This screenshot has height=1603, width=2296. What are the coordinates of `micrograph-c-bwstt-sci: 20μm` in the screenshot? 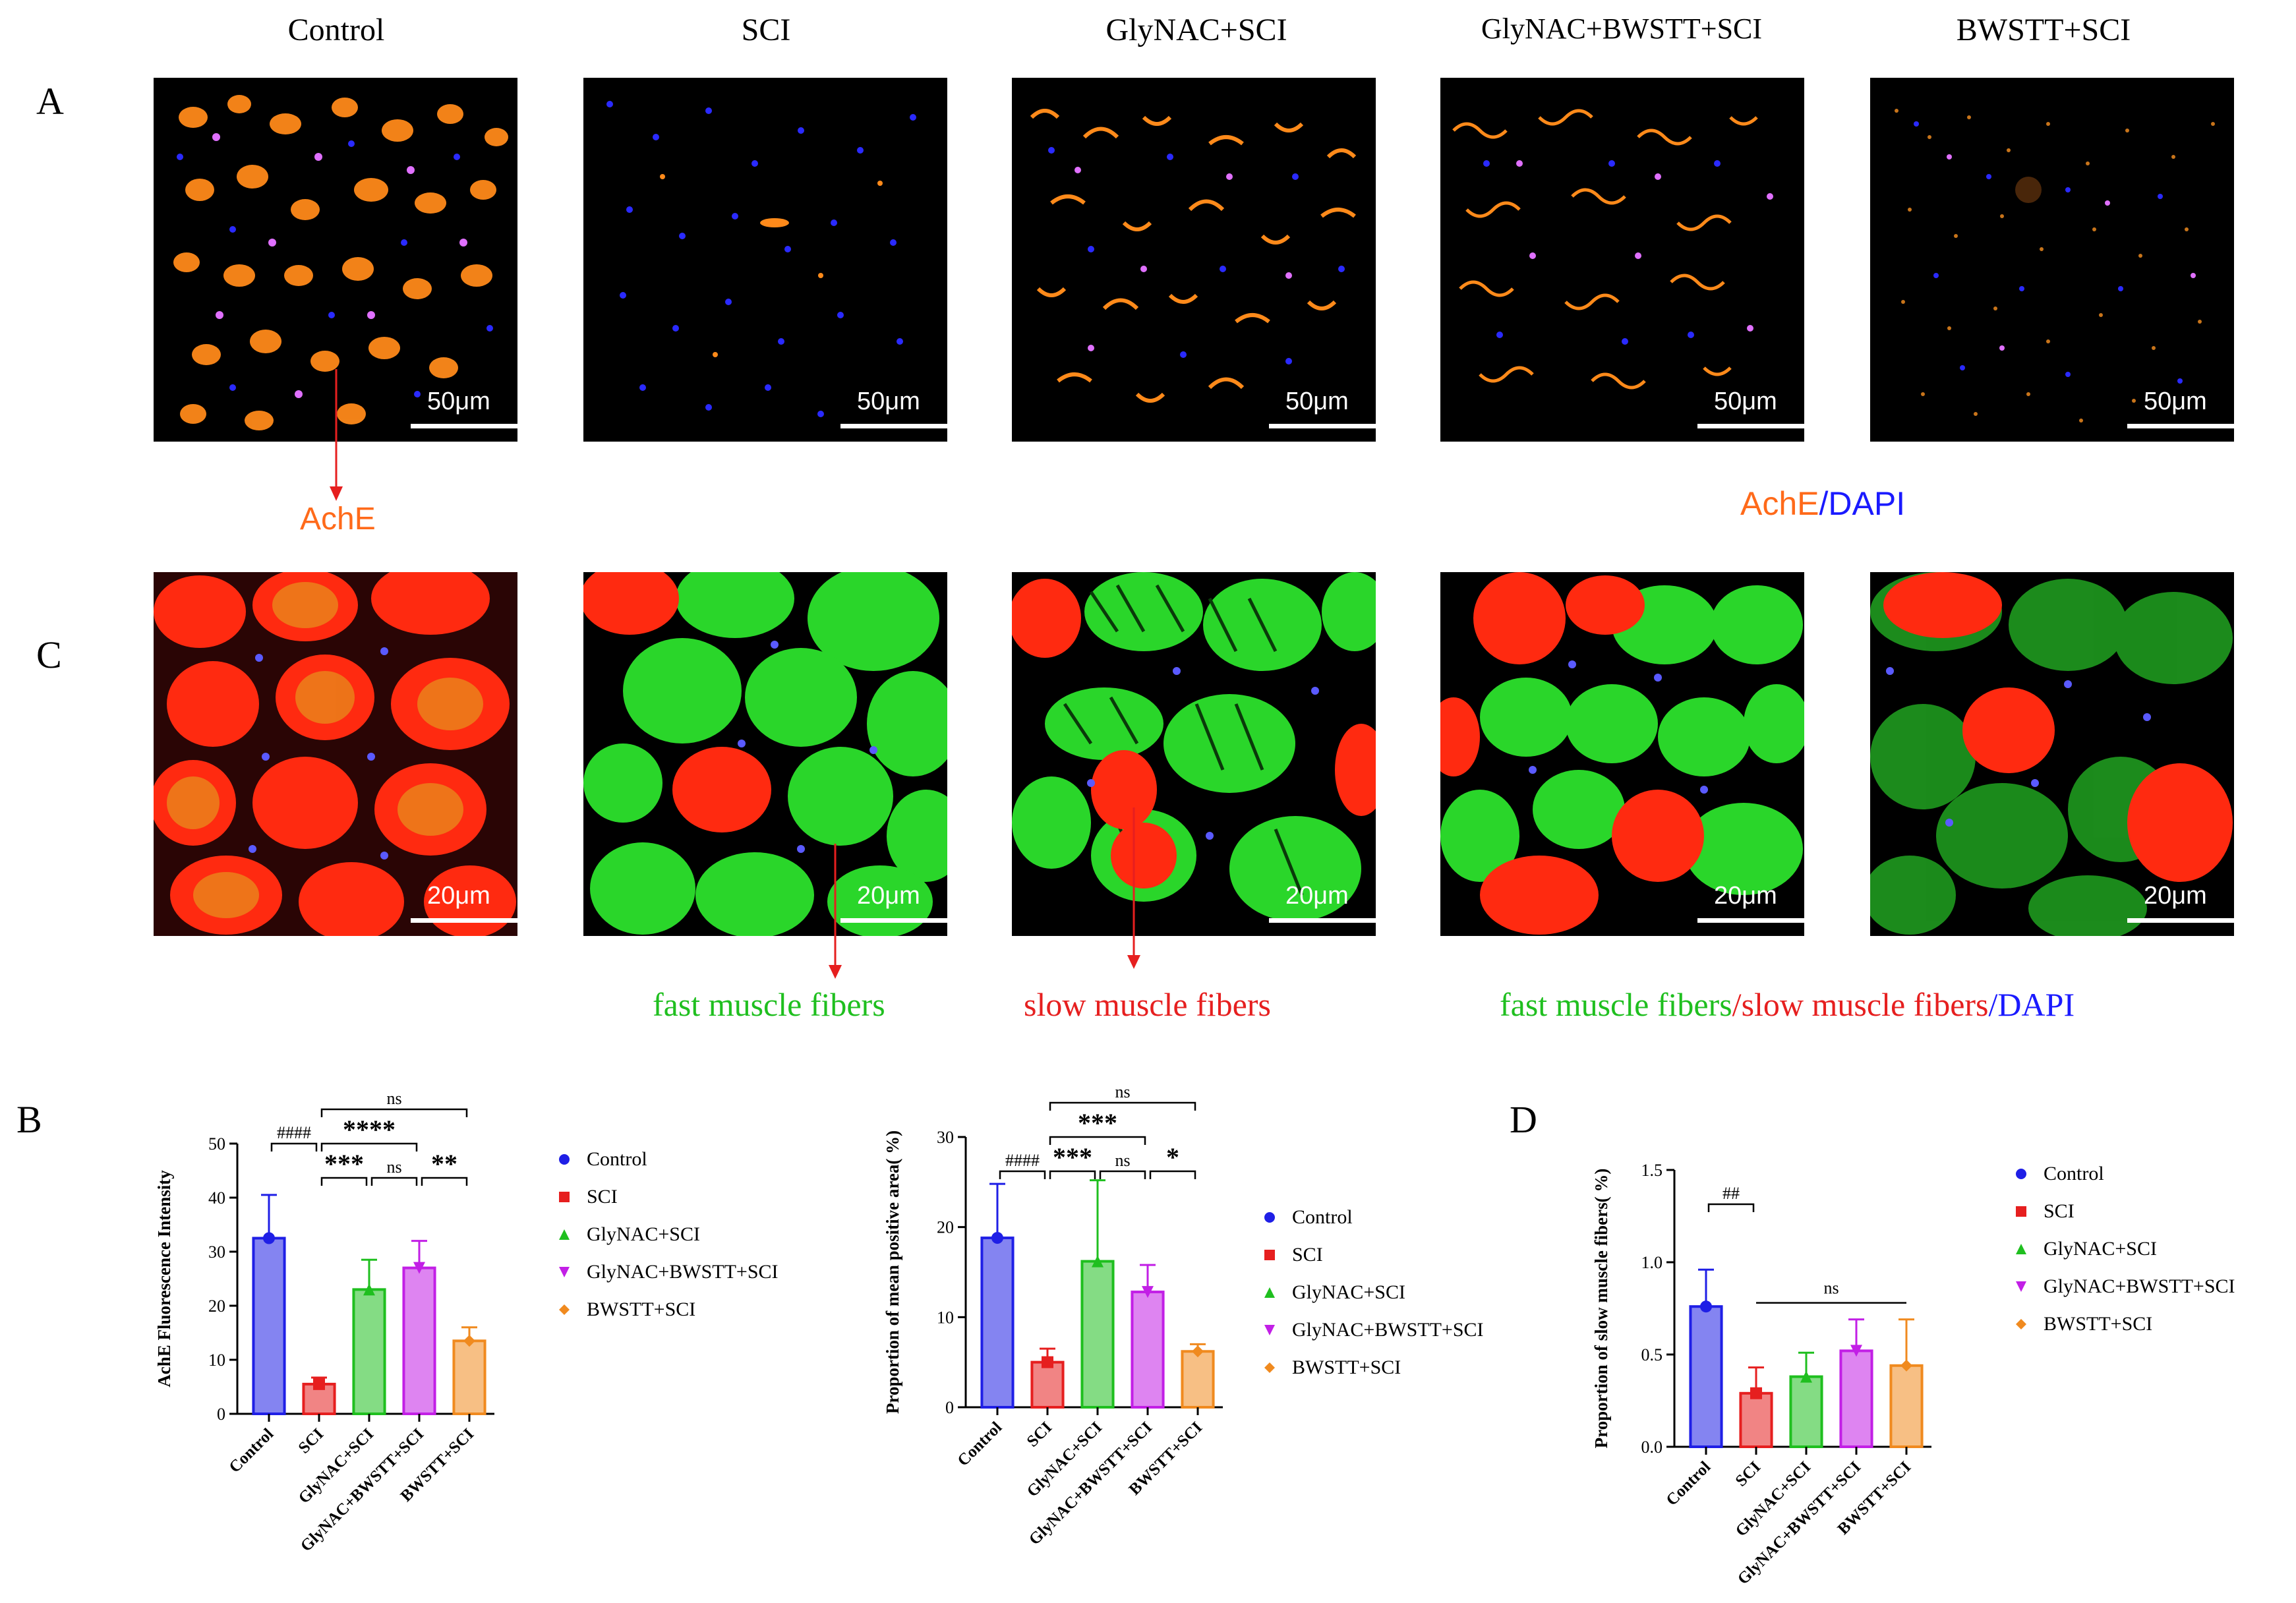 It's located at (2052, 754).